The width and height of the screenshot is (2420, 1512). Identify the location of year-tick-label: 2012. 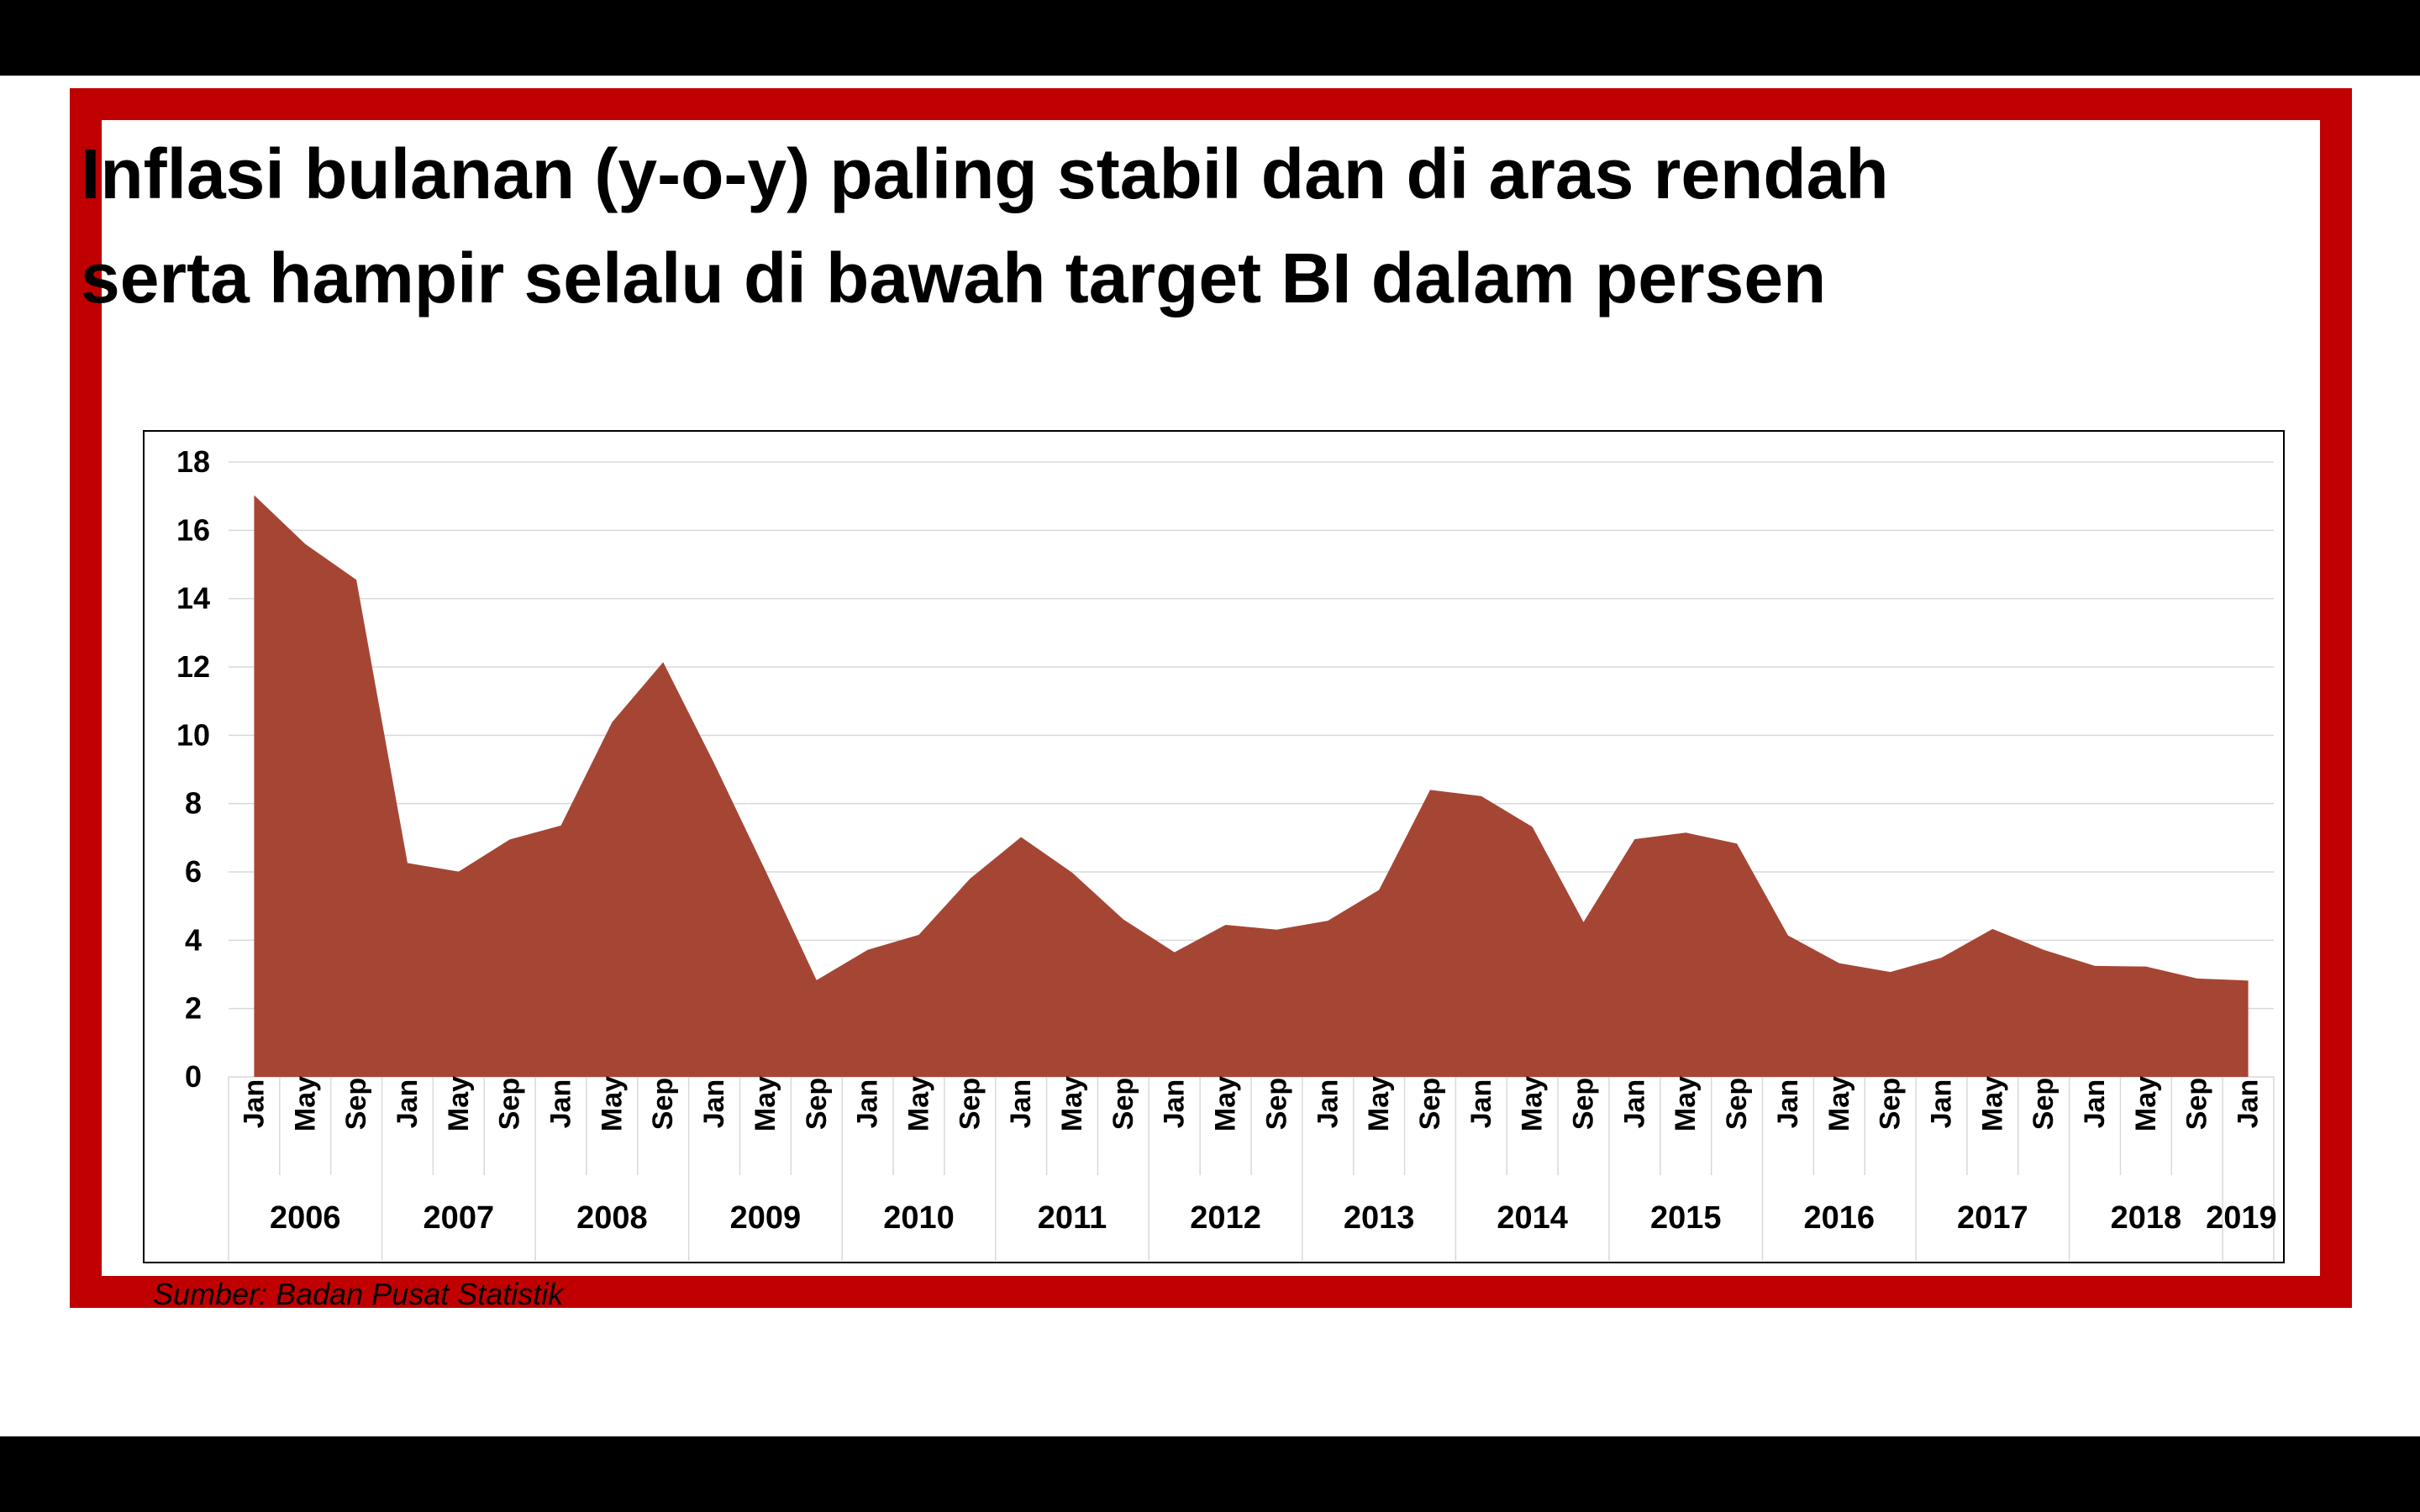
(1225, 1218).